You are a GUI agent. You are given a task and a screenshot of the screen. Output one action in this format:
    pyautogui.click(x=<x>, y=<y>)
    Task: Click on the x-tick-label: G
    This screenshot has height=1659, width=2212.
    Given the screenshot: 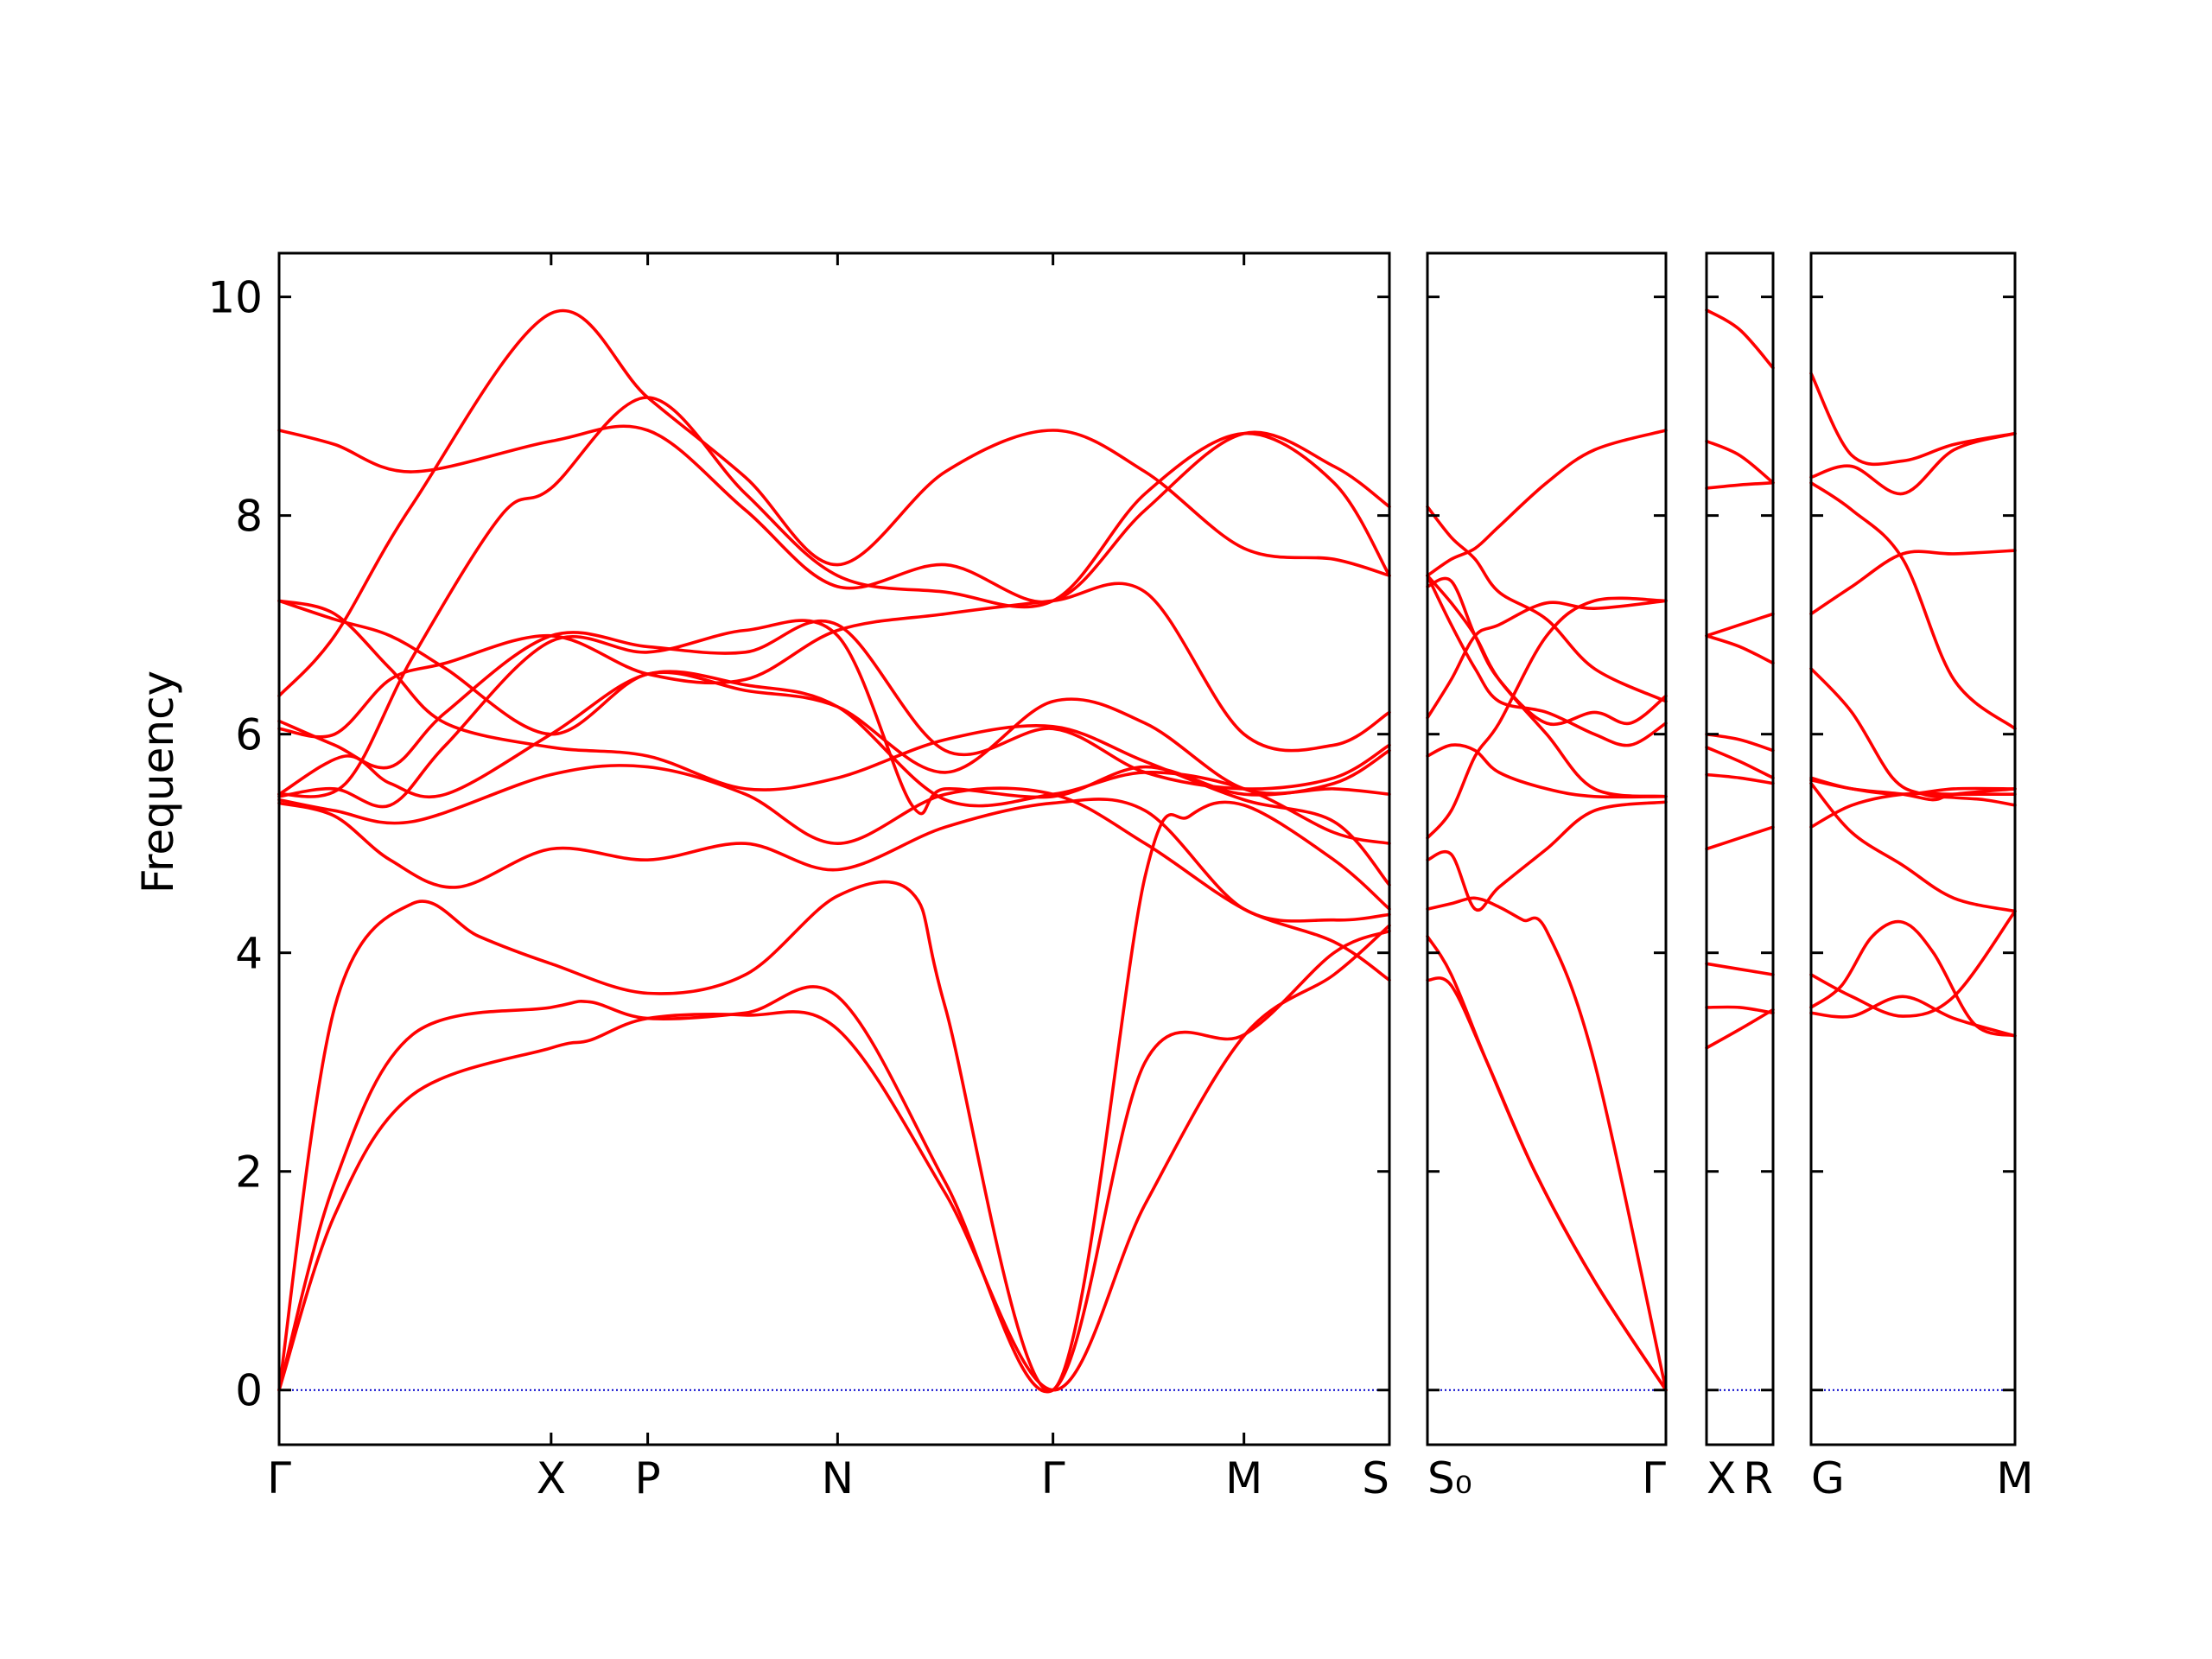 What is the action you would take?
    pyautogui.click(x=1828, y=1478)
    